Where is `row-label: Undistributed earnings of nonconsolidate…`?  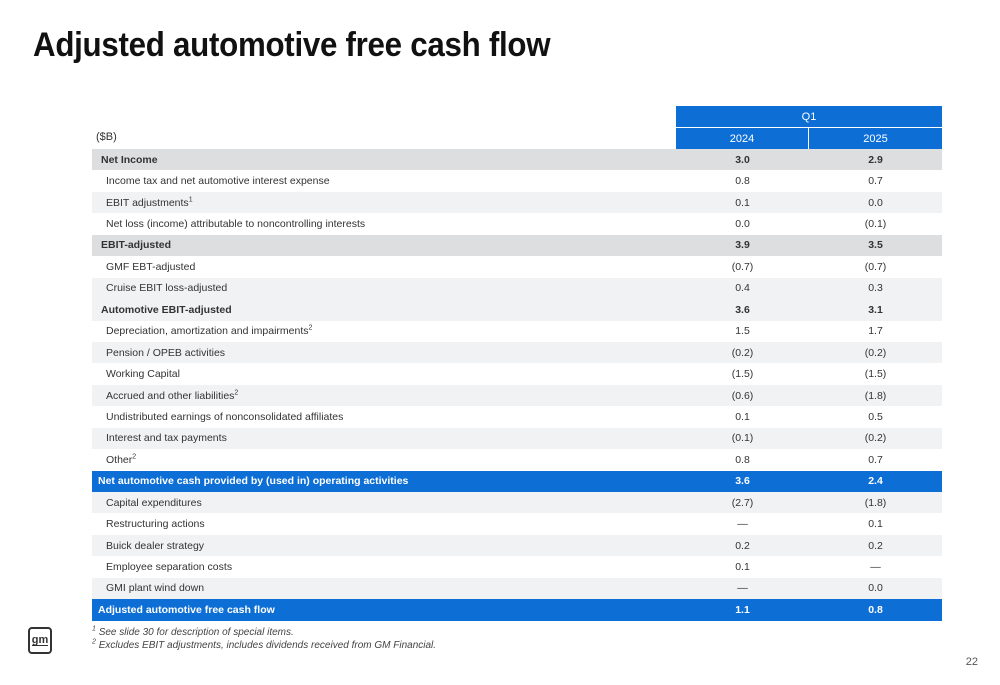
row-label: Undistributed earnings of nonconsolidate… is located at coordinates (225, 416).